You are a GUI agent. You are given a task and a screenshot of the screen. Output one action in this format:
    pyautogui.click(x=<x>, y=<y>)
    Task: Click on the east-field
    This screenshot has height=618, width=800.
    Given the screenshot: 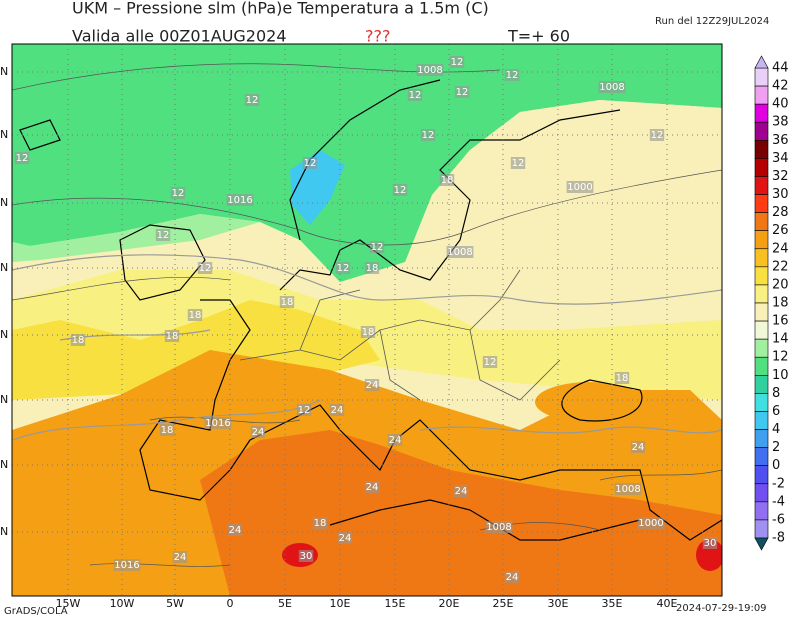 What is the action you would take?
    pyautogui.click(x=577, y=200)
    